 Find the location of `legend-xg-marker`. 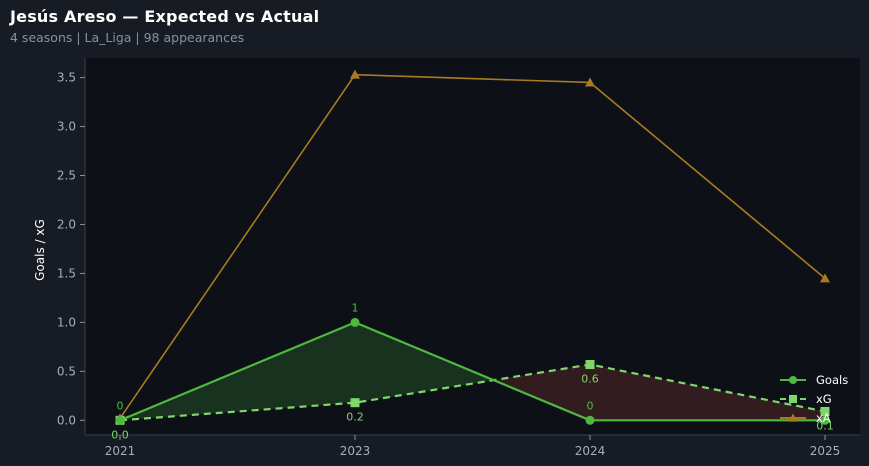

legend-xg-marker is located at coordinates (793, 399).